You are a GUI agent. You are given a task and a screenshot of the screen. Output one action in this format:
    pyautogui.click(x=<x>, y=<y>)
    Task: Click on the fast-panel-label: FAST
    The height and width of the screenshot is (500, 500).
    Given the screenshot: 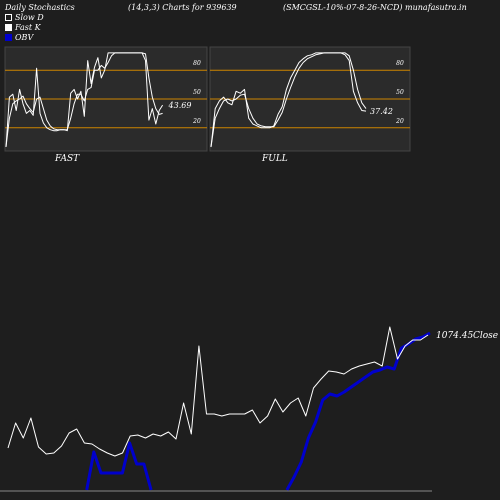 What is the action you would take?
    pyautogui.click(x=67, y=159)
    